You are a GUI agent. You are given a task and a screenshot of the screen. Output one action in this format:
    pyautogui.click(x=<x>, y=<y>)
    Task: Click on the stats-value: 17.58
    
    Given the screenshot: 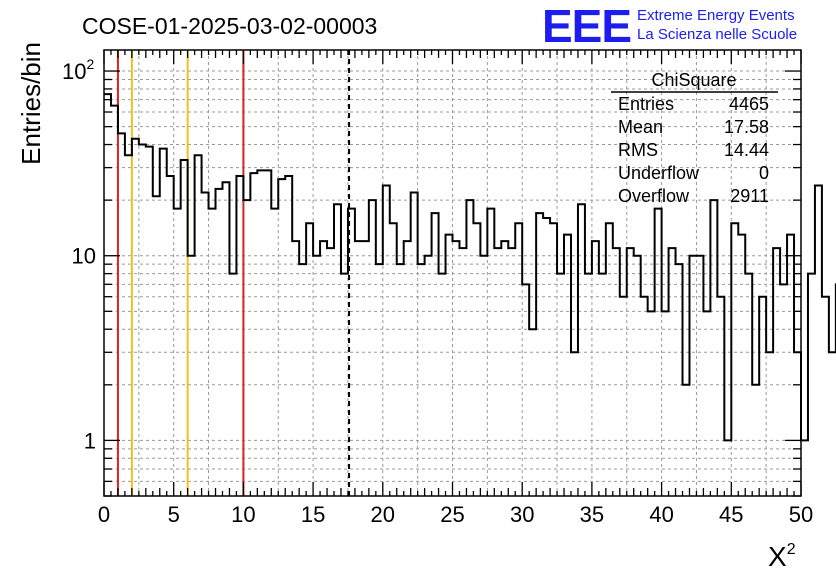 What is the action you would take?
    pyautogui.click(x=746, y=127)
    